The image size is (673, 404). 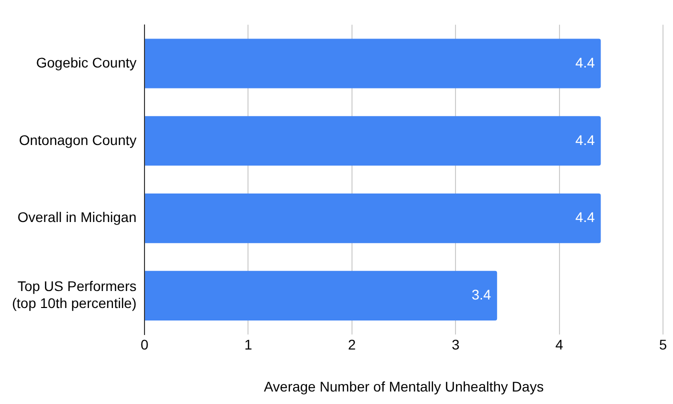 I want to click on x-tick-label: 4, so click(x=559, y=344).